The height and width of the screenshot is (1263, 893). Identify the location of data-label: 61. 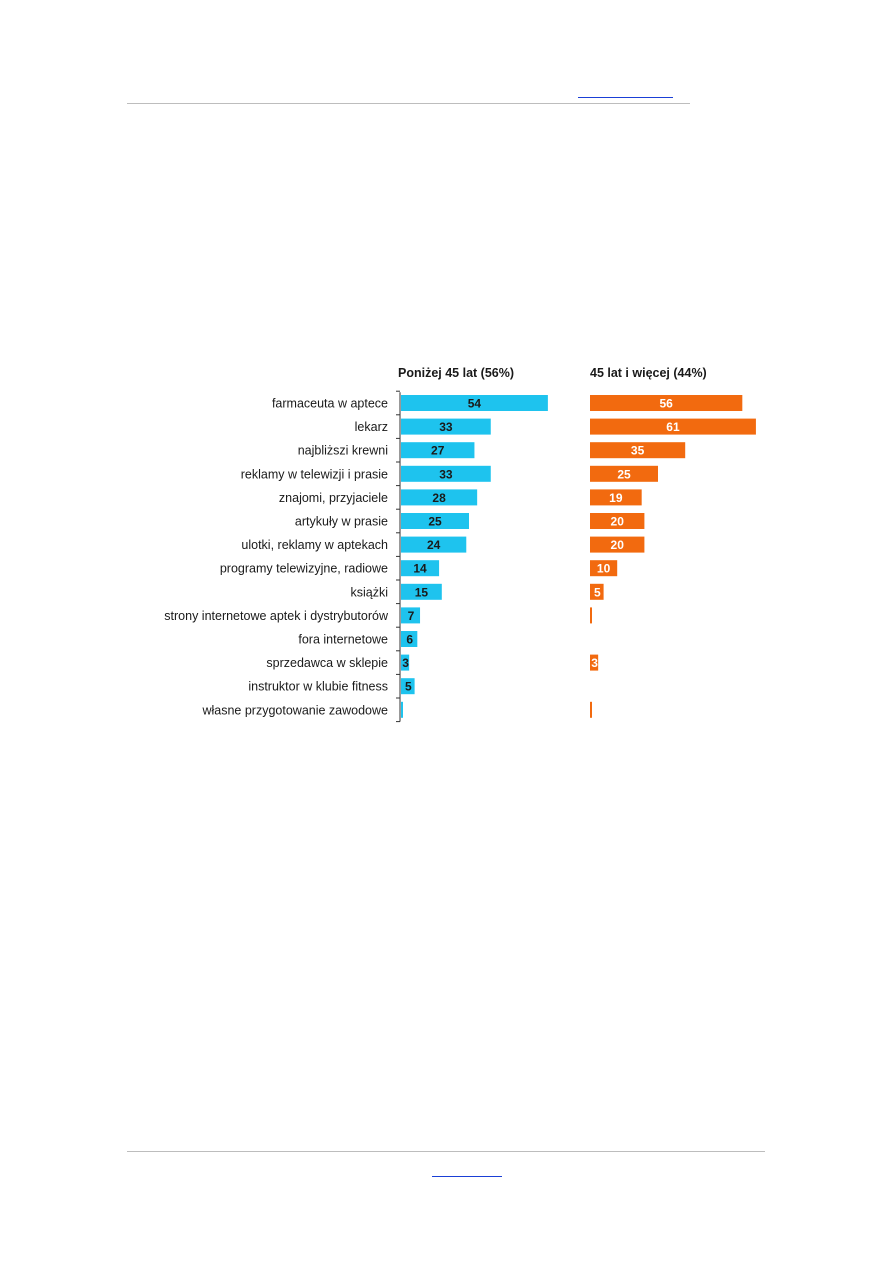
(673, 427).